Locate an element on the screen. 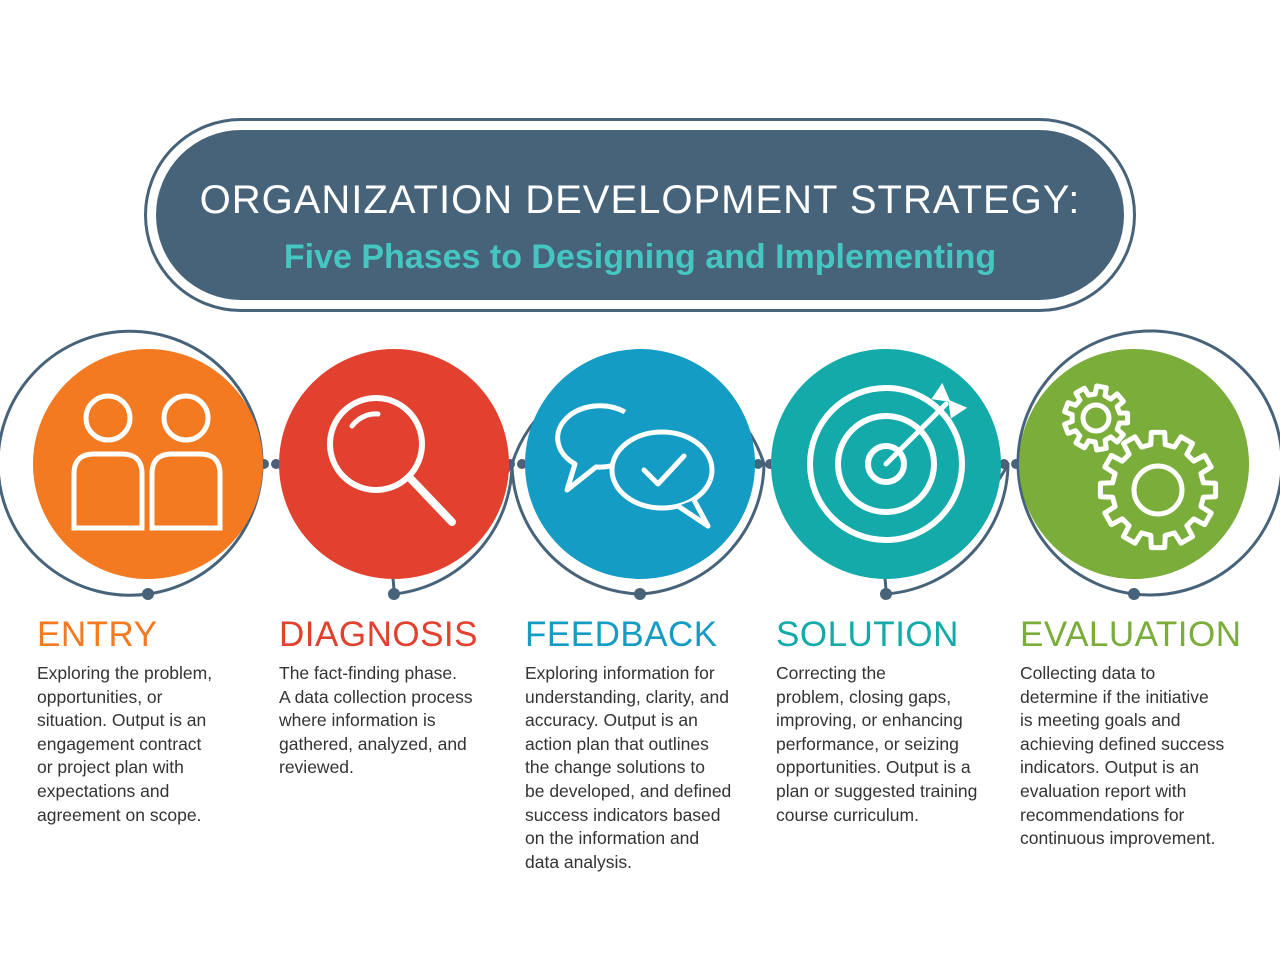 The width and height of the screenshot is (1280, 960). phase-title-feedback: FEEDBACK is located at coordinates (621, 634).